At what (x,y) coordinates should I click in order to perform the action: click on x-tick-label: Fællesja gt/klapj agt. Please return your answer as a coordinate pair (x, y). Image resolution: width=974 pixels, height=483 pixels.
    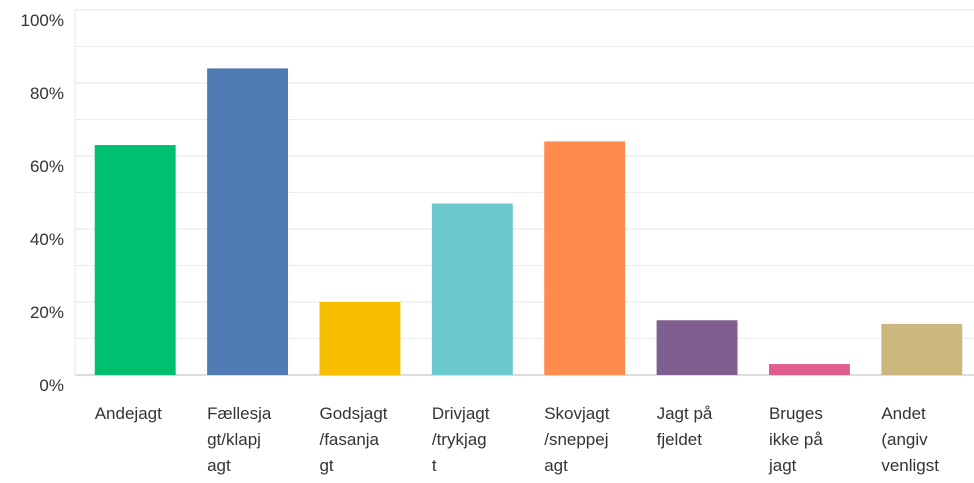
    Looking at the image, I should click on (239, 439).